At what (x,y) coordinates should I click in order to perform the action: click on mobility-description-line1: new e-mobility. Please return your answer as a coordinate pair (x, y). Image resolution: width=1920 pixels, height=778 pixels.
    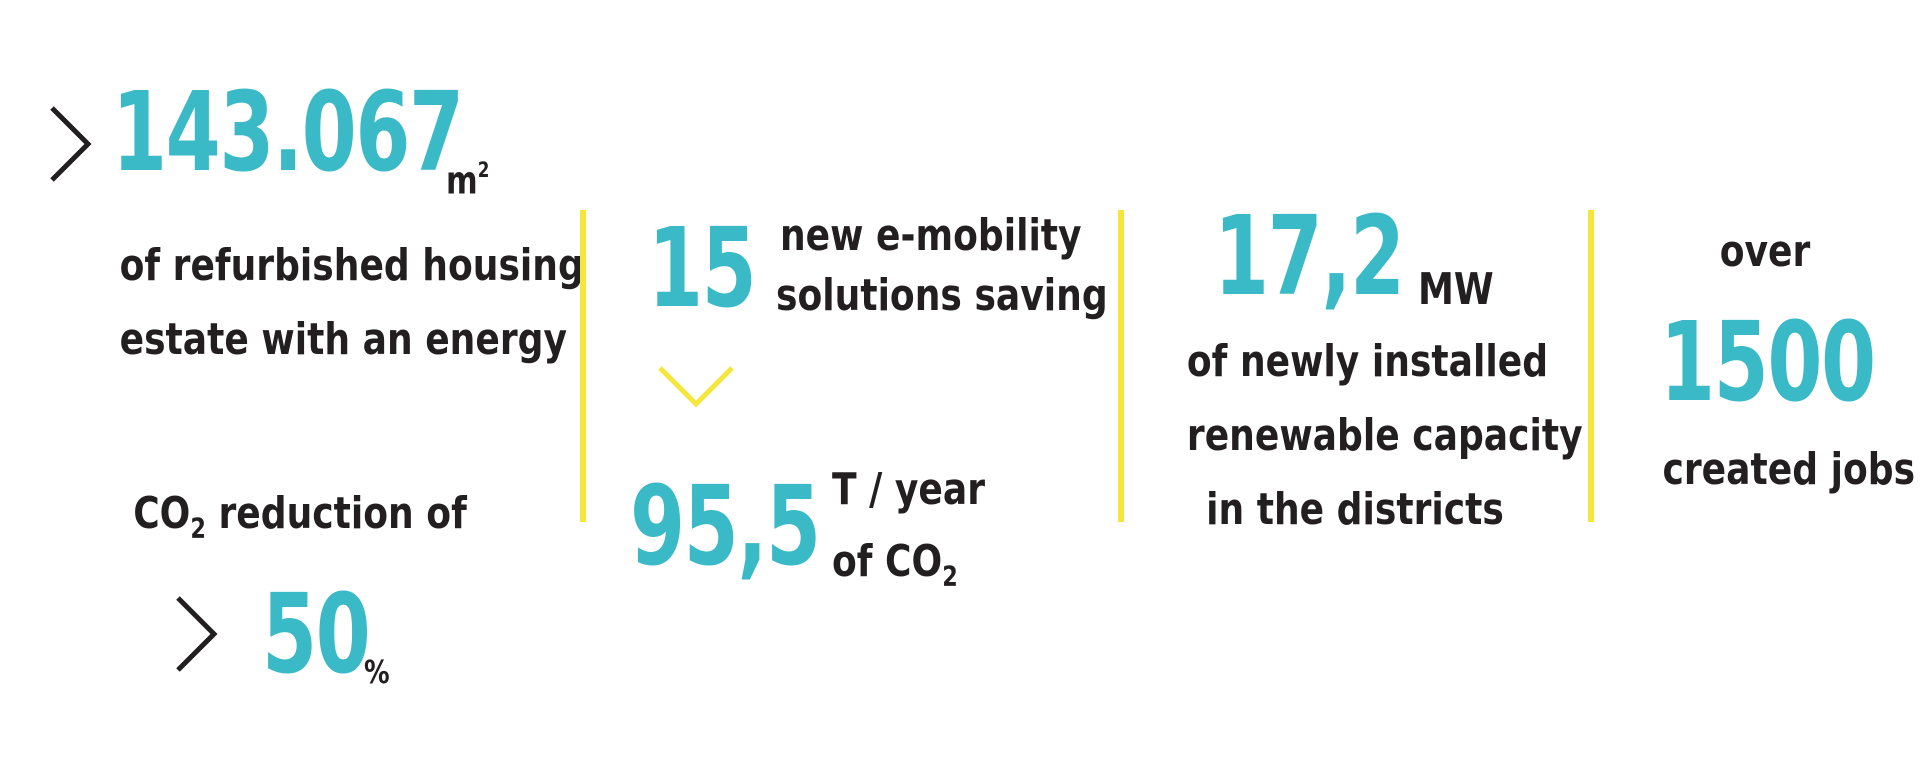
    Looking at the image, I should click on (931, 235).